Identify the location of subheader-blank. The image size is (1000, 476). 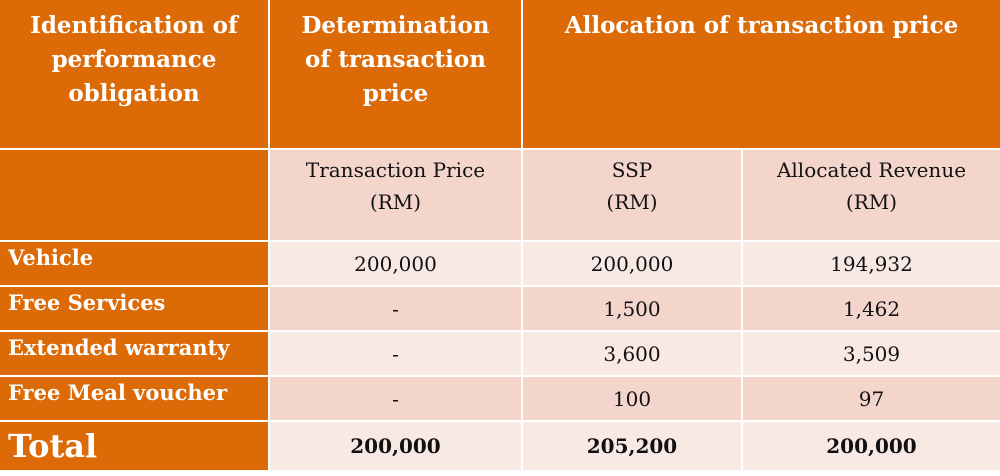
(135, 196).